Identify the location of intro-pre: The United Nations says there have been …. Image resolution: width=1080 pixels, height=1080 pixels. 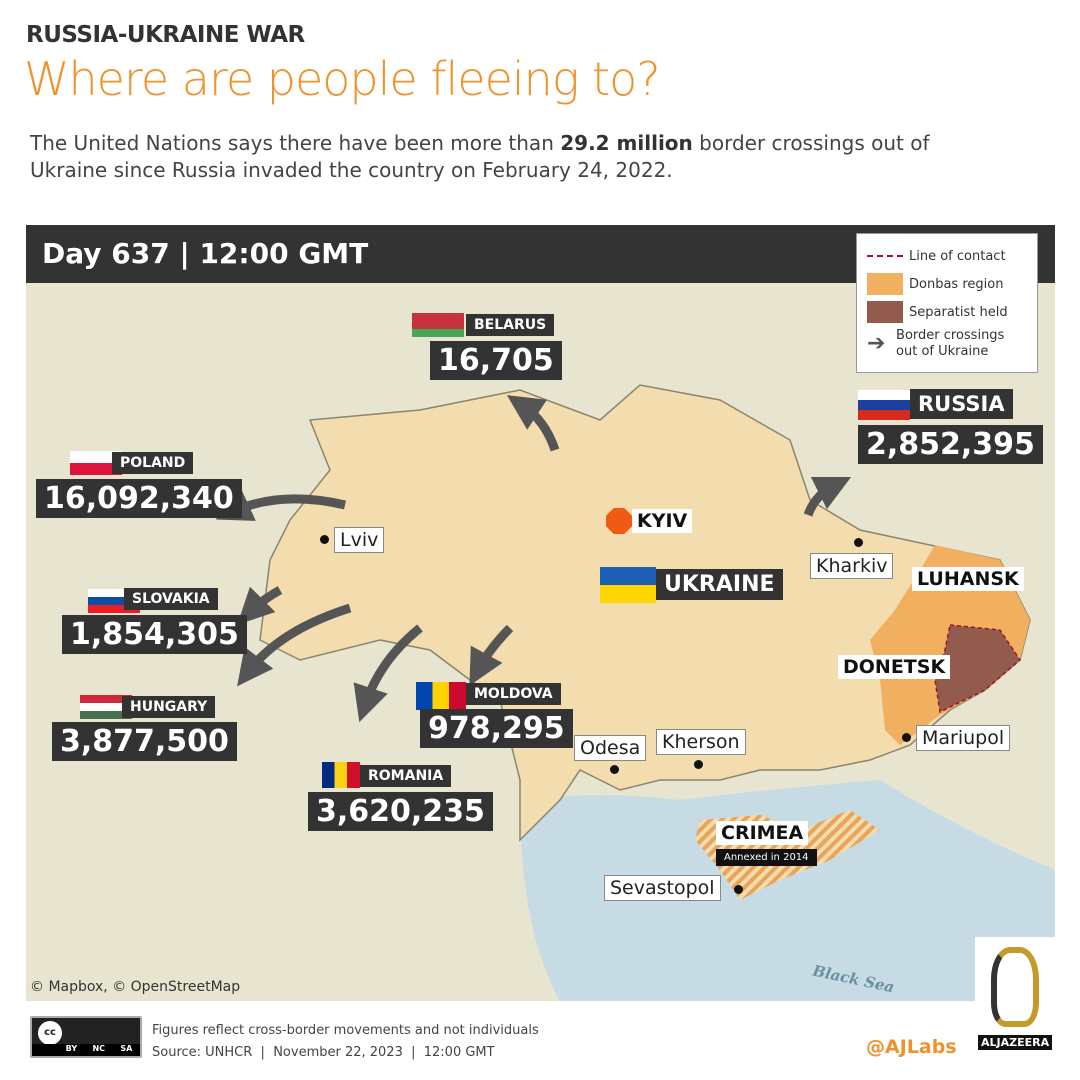
(295, 143).